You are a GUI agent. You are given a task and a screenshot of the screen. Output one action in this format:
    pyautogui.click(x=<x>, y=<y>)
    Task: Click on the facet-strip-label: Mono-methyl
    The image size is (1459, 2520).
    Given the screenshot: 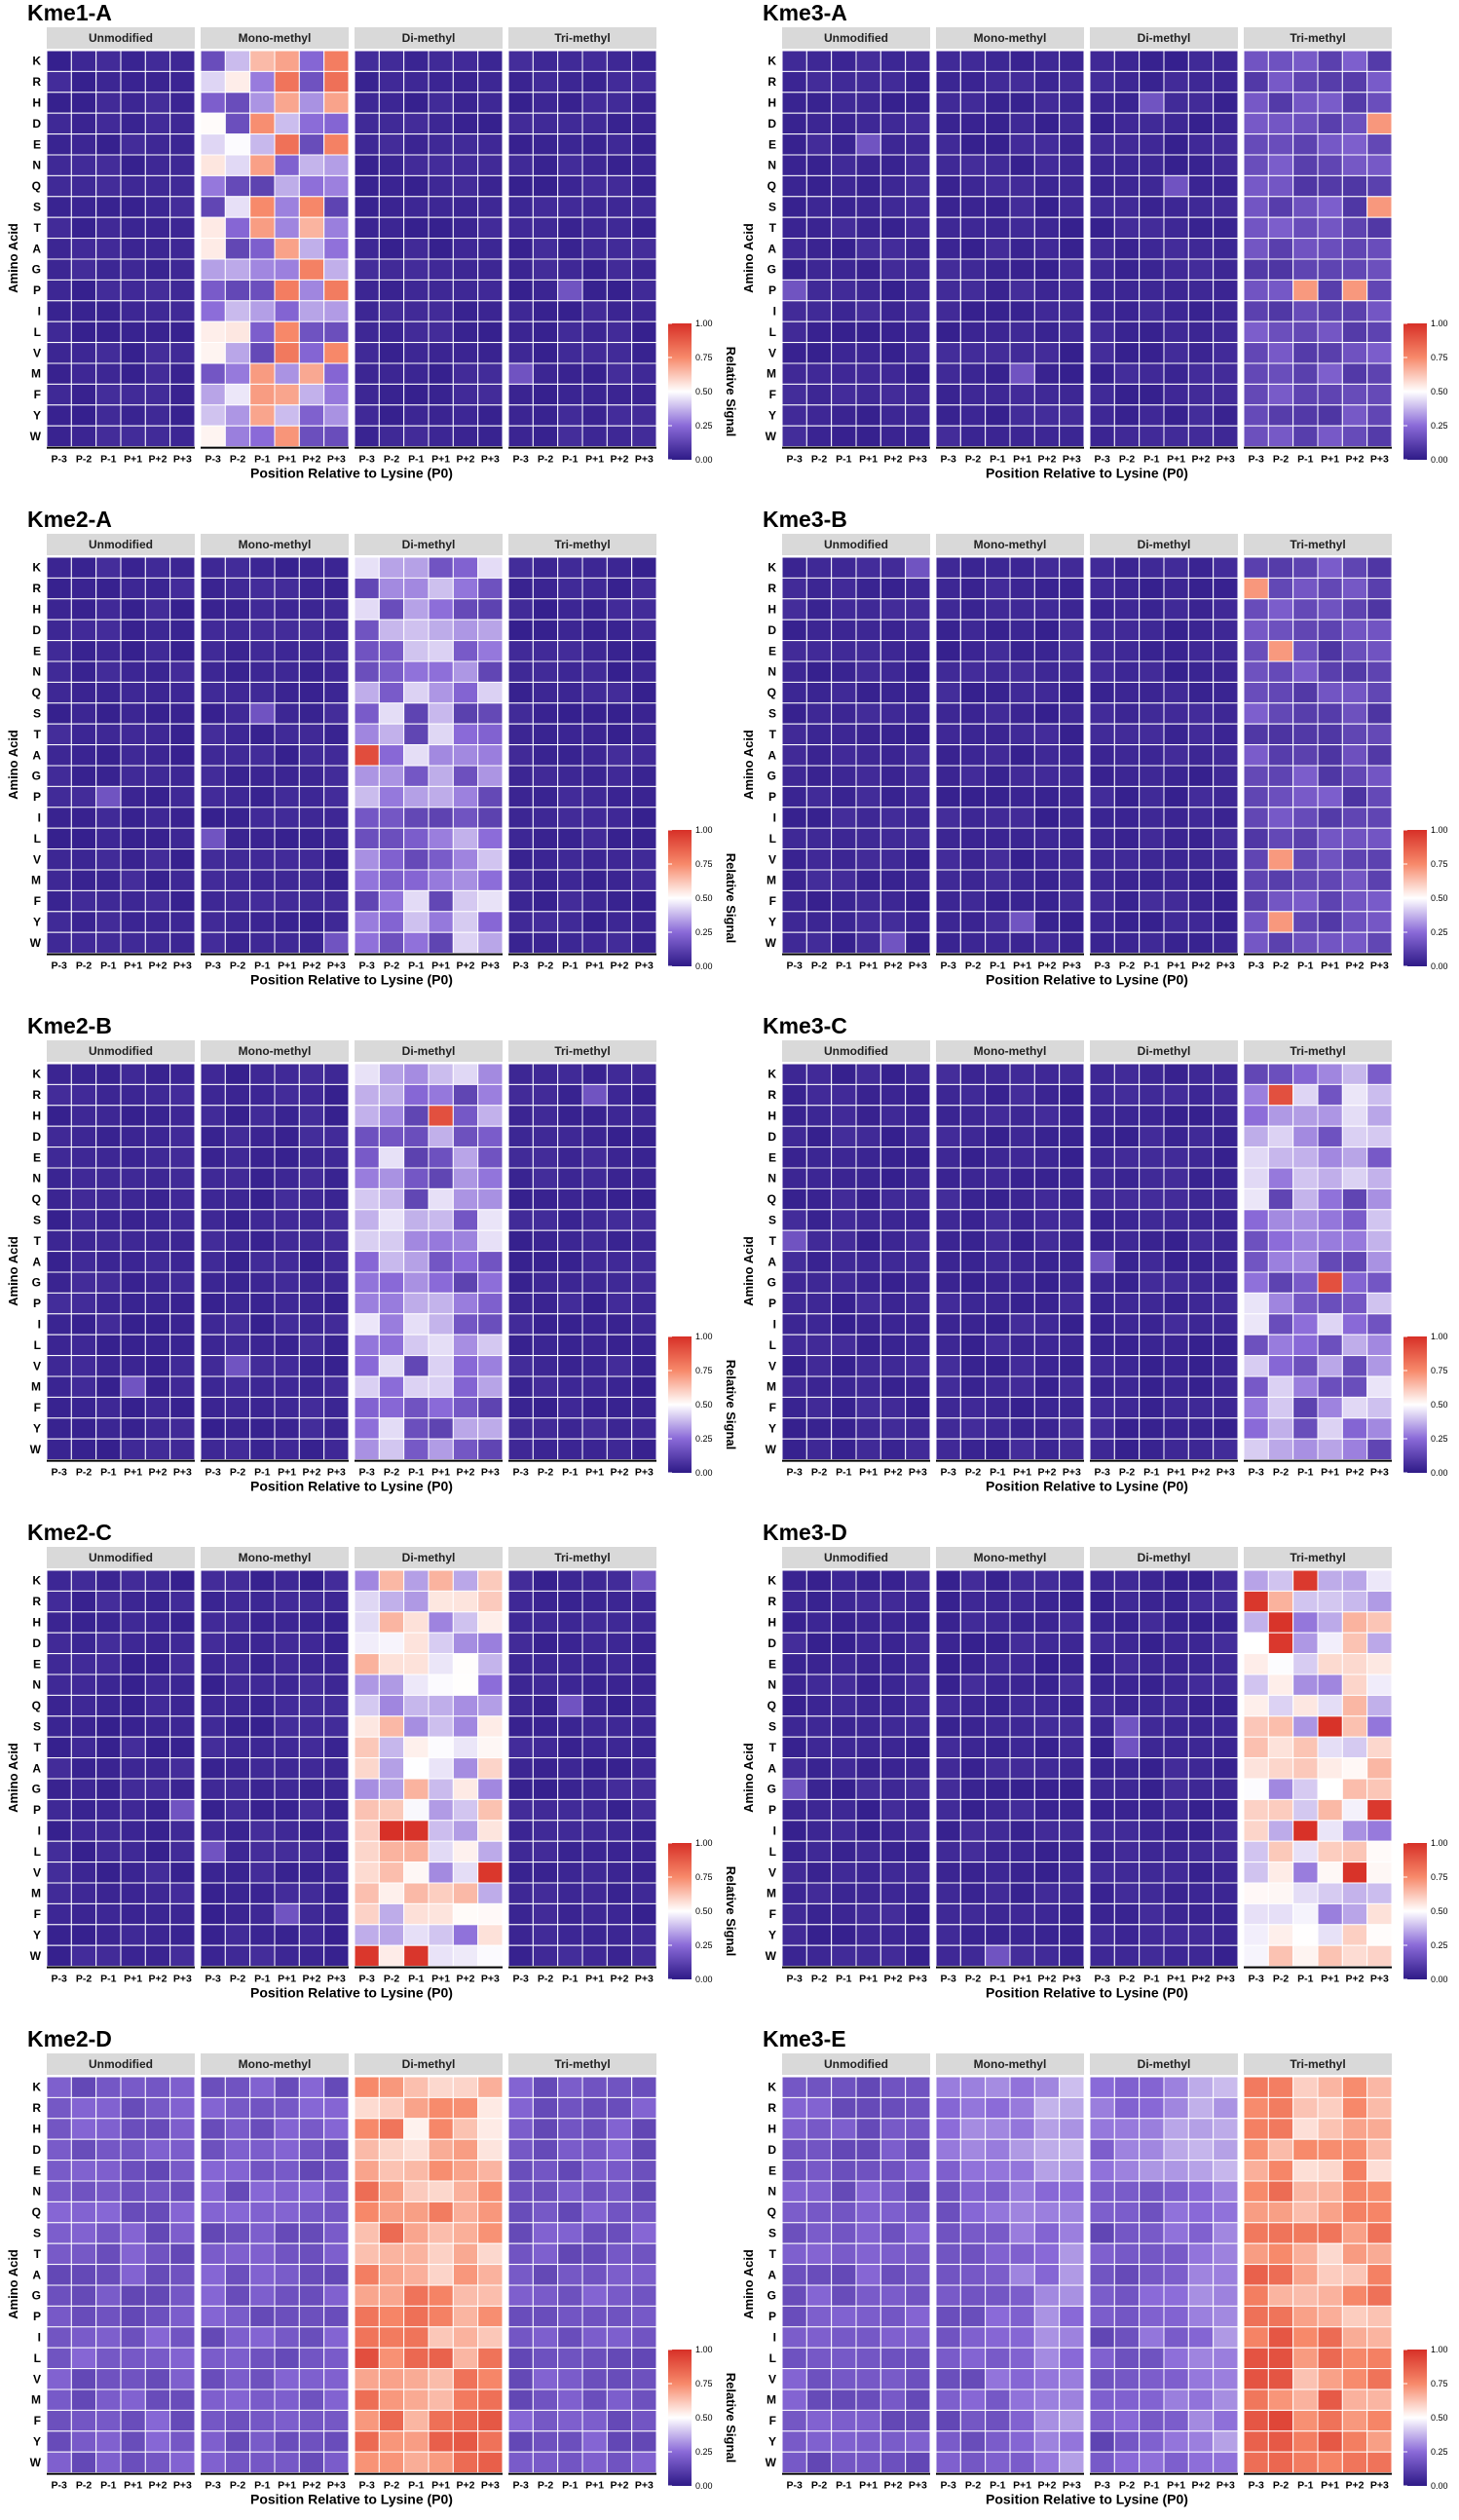 What is the action you would take?
    pyautogui.click(x=275, y=544)
    